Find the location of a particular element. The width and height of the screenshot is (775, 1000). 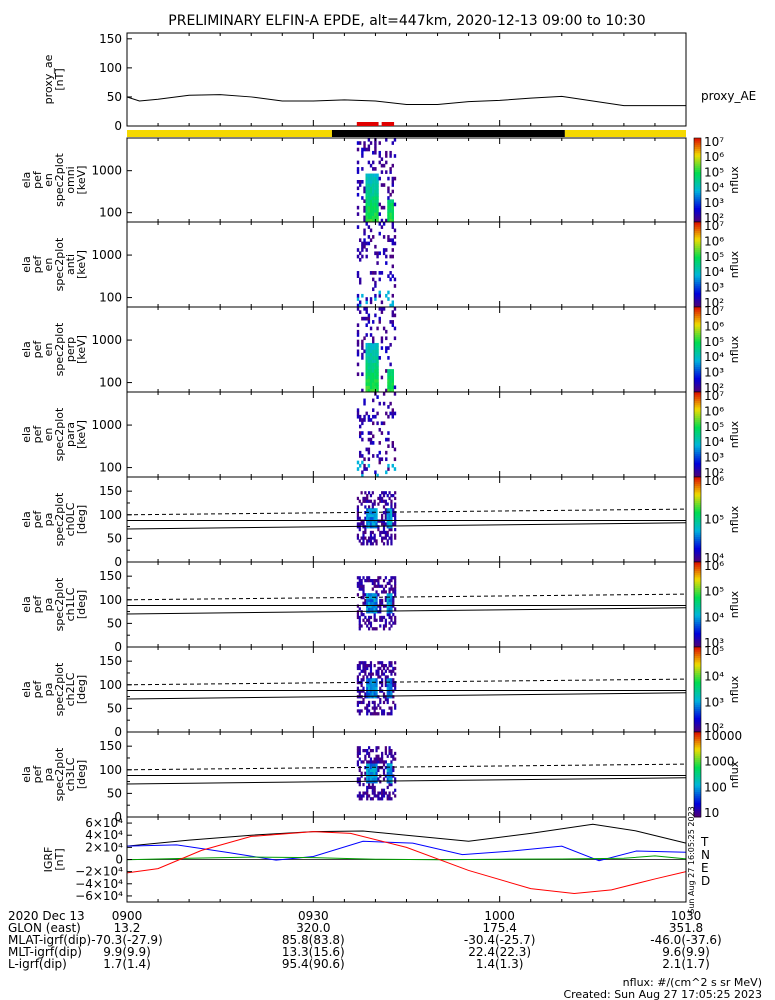

y-axis-label: spec2plot is located at coordinates (59, 604).